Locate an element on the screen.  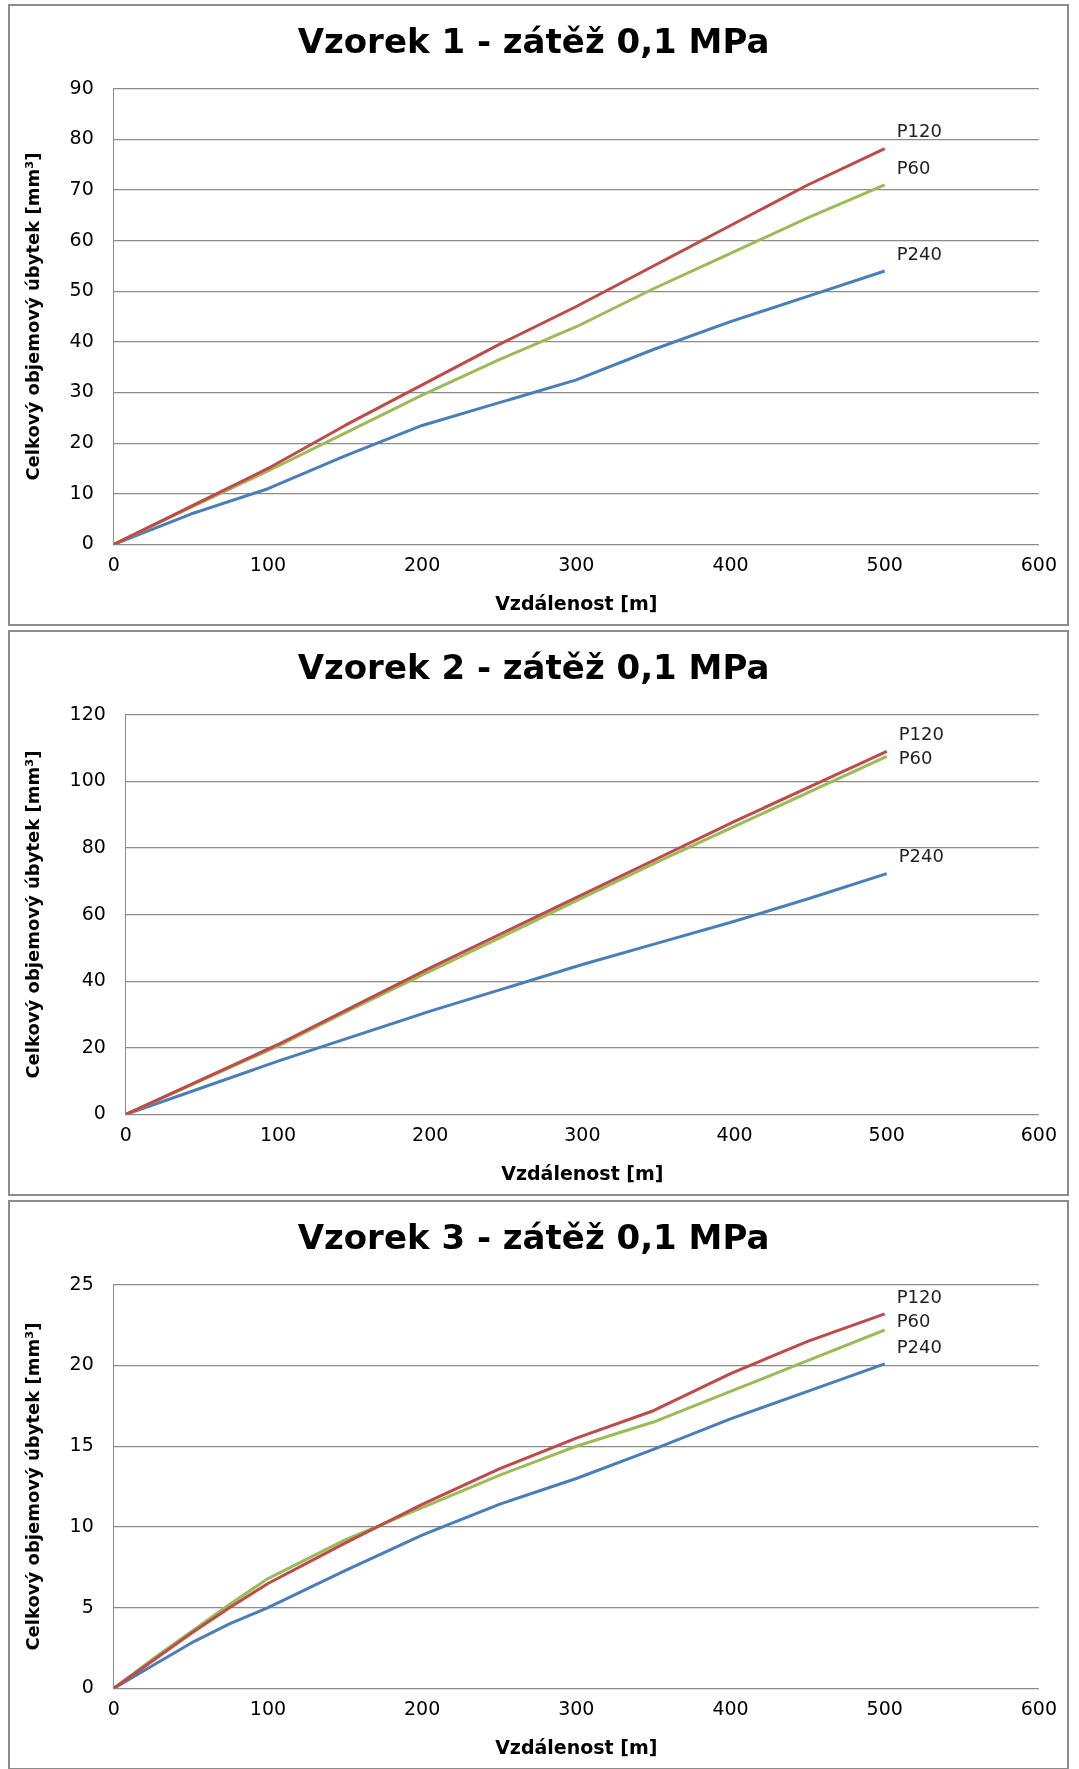
y-tick-label: 30 is located at coordinates (81, 390).